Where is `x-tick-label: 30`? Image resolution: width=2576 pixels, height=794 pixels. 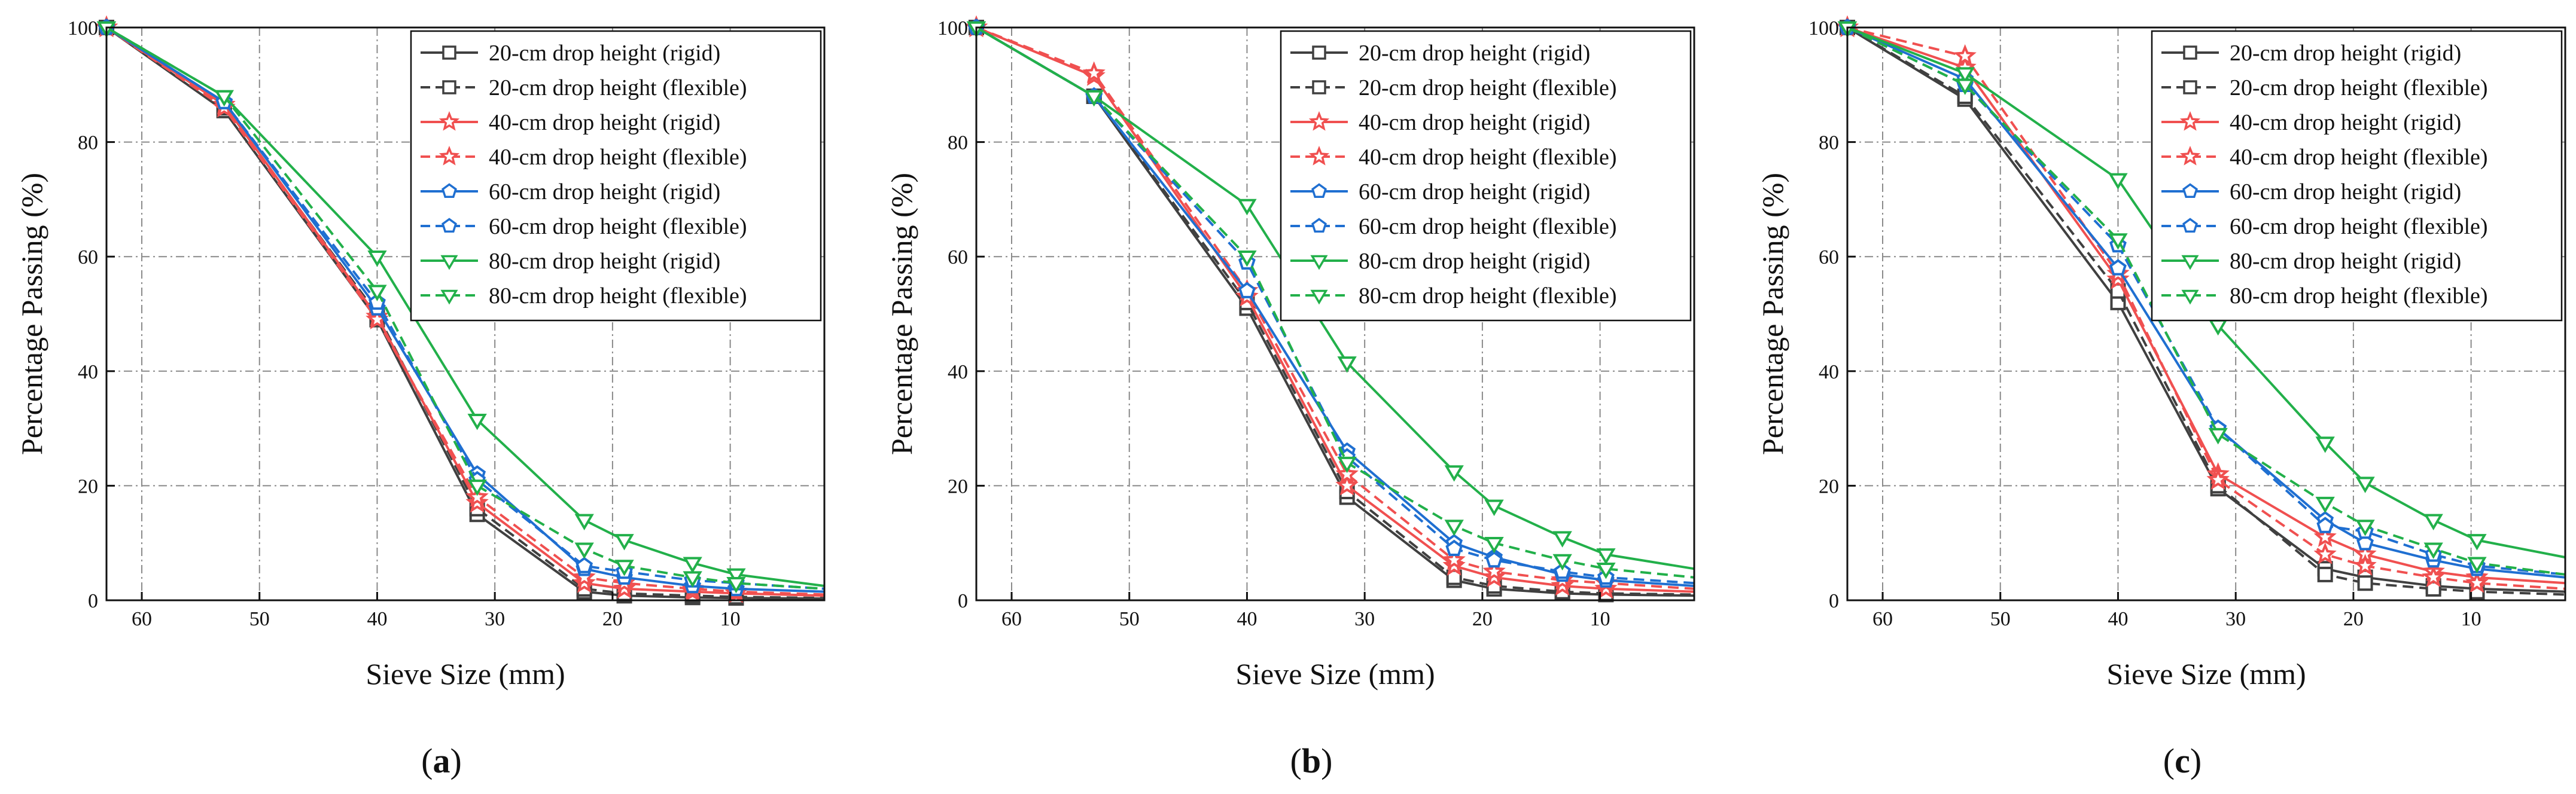 x-tick-label: 30 is located at coordinates (495, 619).